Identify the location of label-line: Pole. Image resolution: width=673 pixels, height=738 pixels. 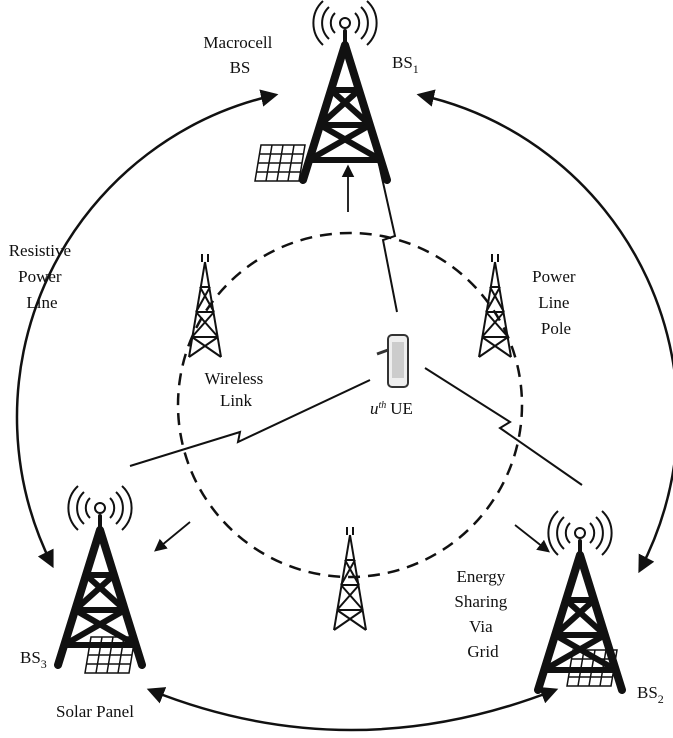
(556, 328).